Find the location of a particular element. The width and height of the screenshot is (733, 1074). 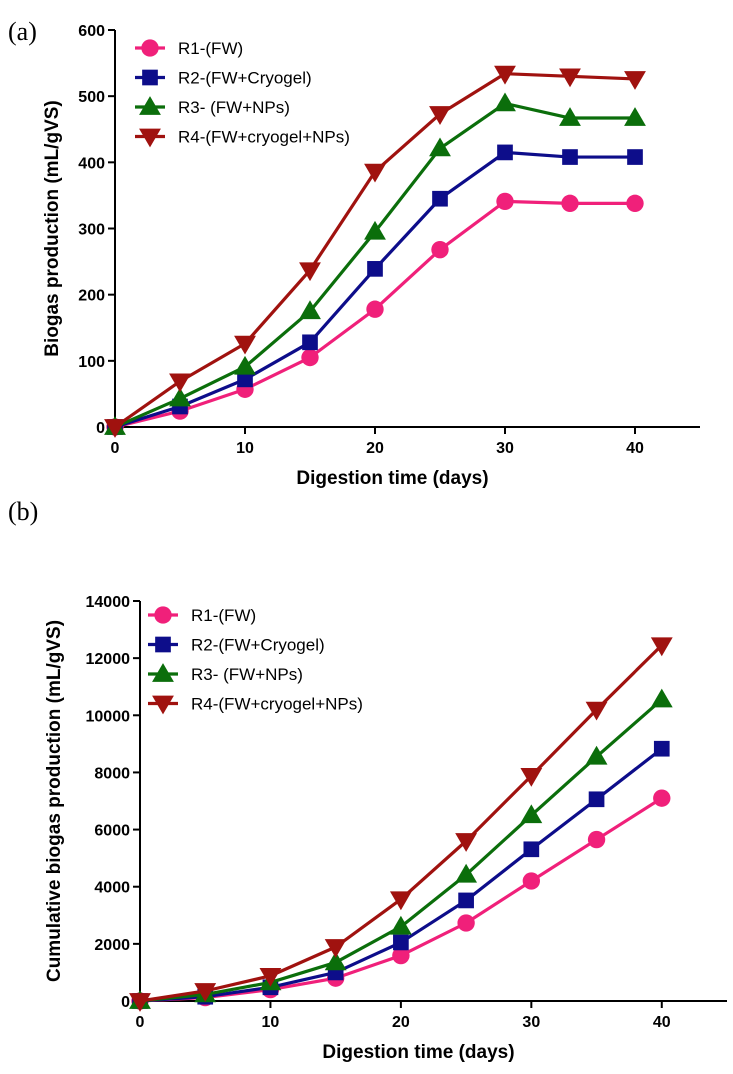

panel-a-legend-label: R1-(FW) is located at coordinates (210, 48).